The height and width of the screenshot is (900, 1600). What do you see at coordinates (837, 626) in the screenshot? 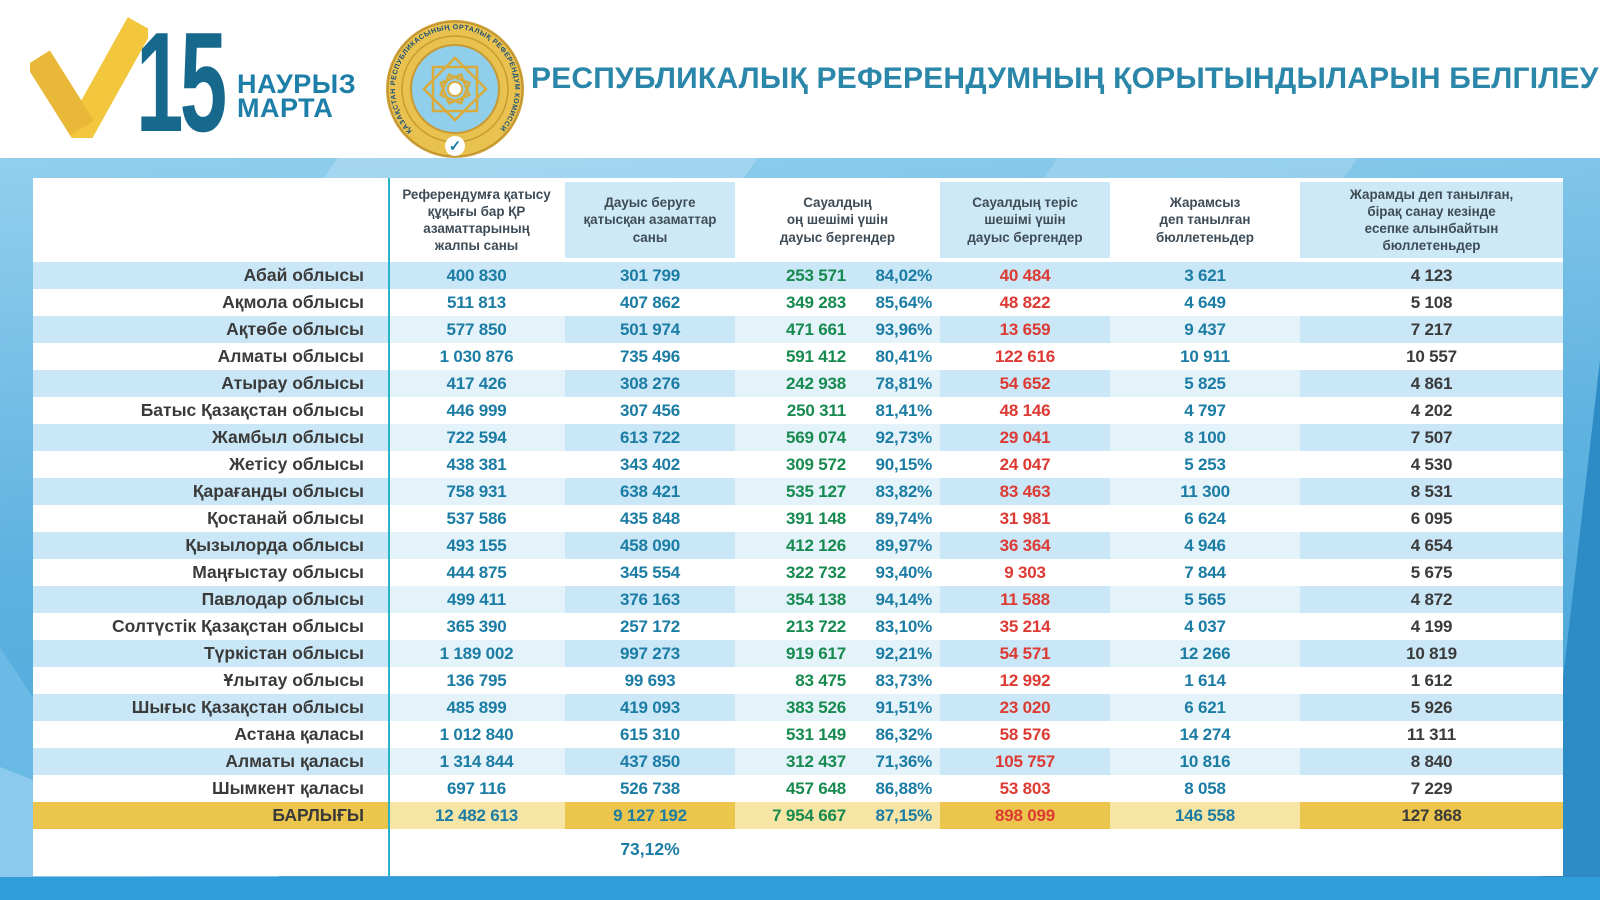
I see `yes-votes-cell: 213 722 83,10%` at bounding box center [837, 626].